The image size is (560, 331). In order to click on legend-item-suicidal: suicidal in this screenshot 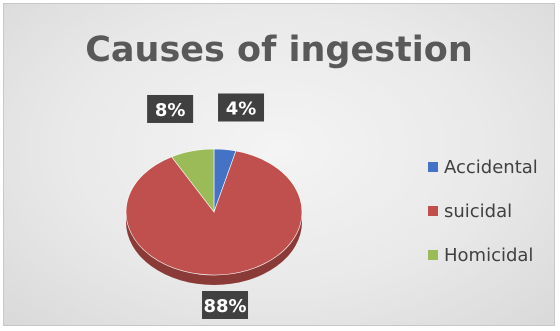, I will do `click(483, 211)`.